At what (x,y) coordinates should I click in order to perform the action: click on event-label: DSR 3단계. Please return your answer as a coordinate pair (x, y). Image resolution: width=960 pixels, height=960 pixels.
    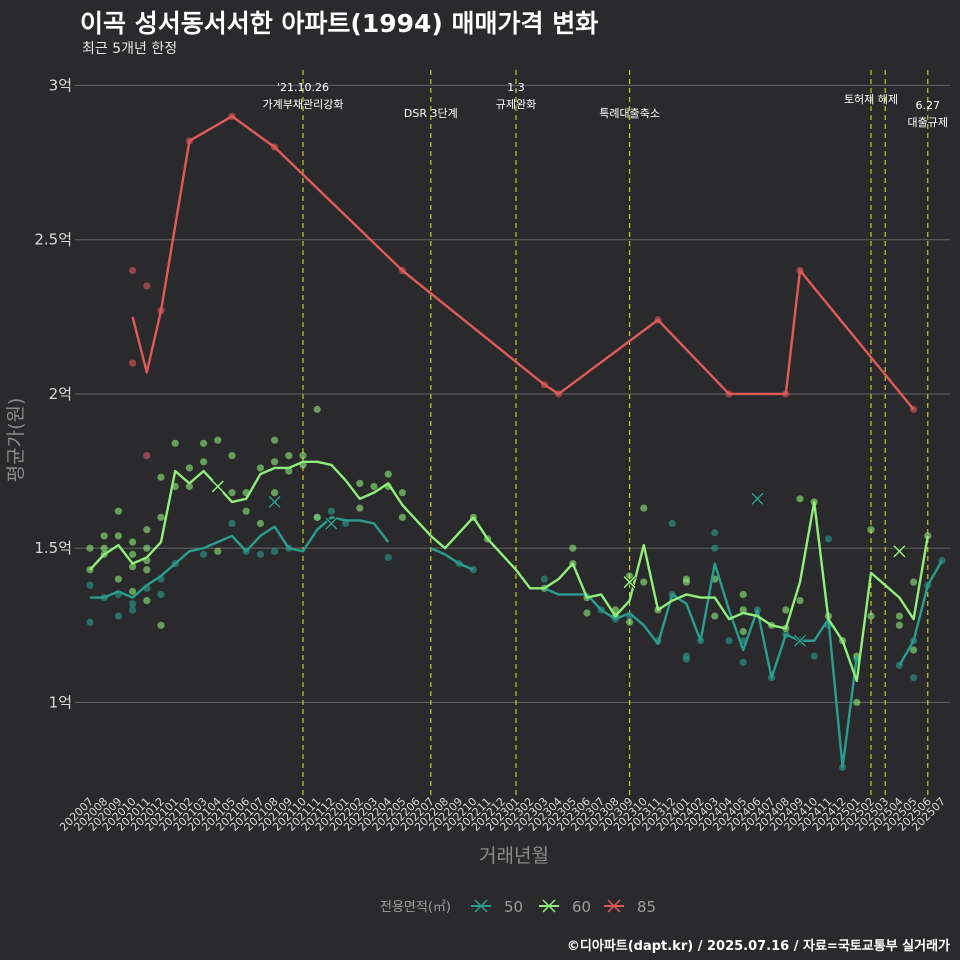
    Looking at the image, I should click on (431, 113).